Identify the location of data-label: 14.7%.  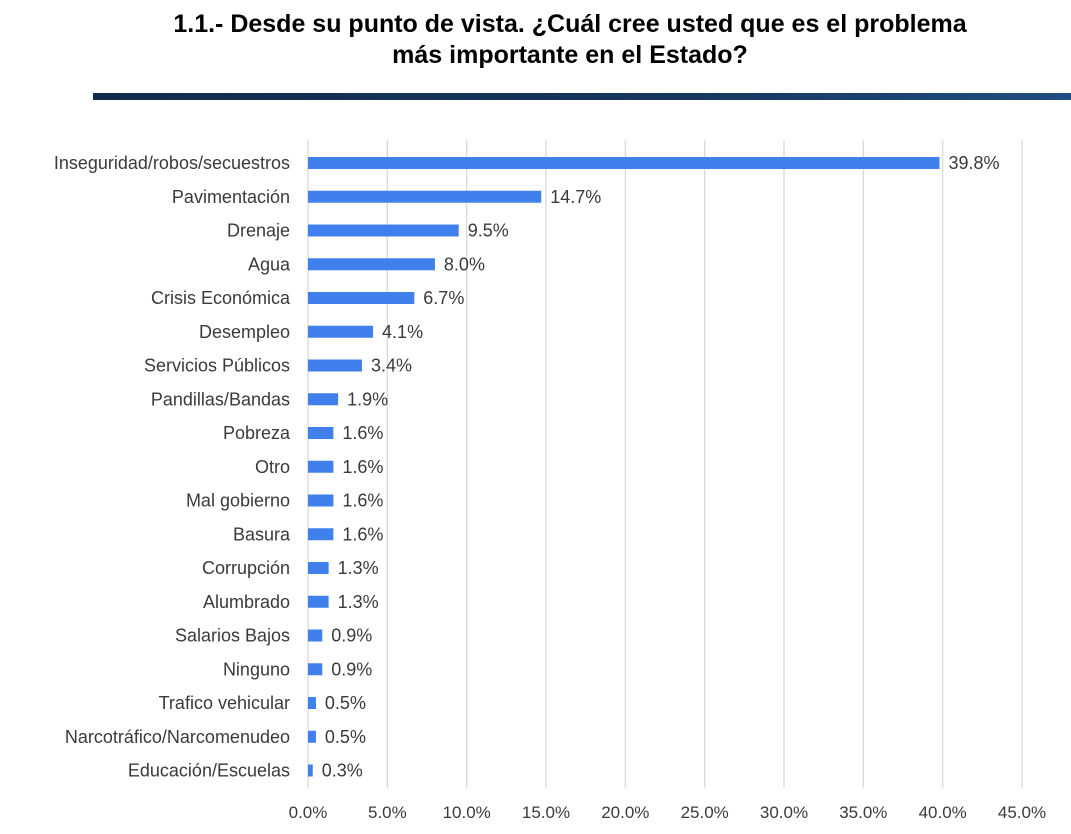
(575, 197).